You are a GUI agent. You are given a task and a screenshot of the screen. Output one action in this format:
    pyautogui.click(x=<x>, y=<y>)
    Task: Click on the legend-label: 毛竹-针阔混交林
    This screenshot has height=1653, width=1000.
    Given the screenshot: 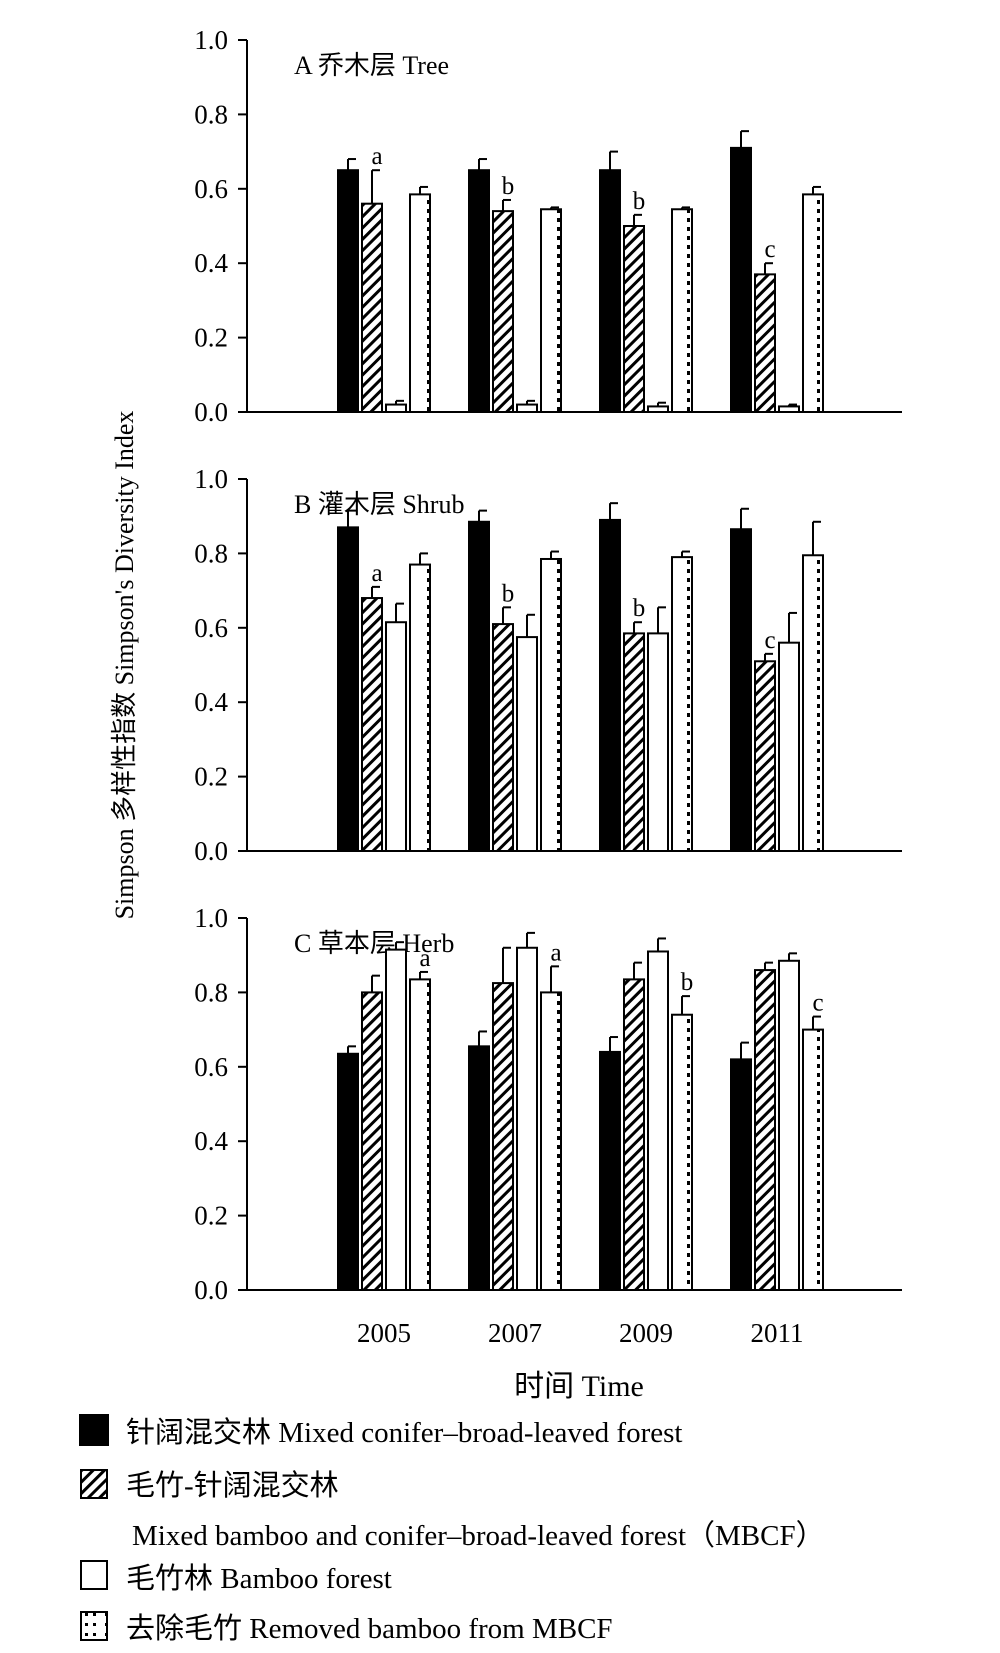 What is the action you would take?
    pyautogui.click(x=232, y=1485)
    